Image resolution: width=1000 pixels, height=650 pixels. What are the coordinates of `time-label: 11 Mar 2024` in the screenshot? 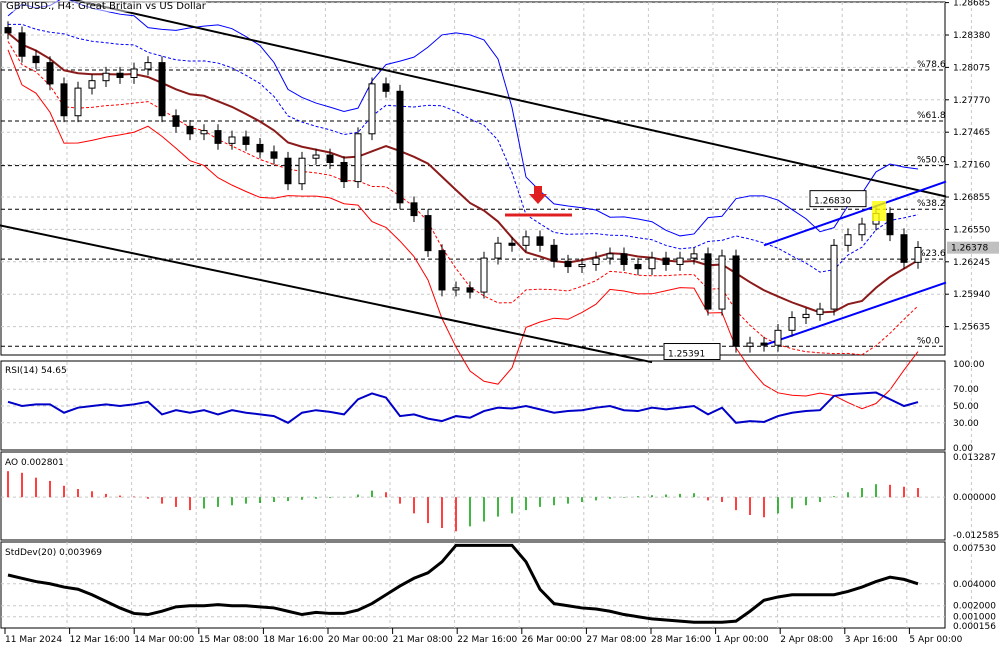 It's located at (33, 640).